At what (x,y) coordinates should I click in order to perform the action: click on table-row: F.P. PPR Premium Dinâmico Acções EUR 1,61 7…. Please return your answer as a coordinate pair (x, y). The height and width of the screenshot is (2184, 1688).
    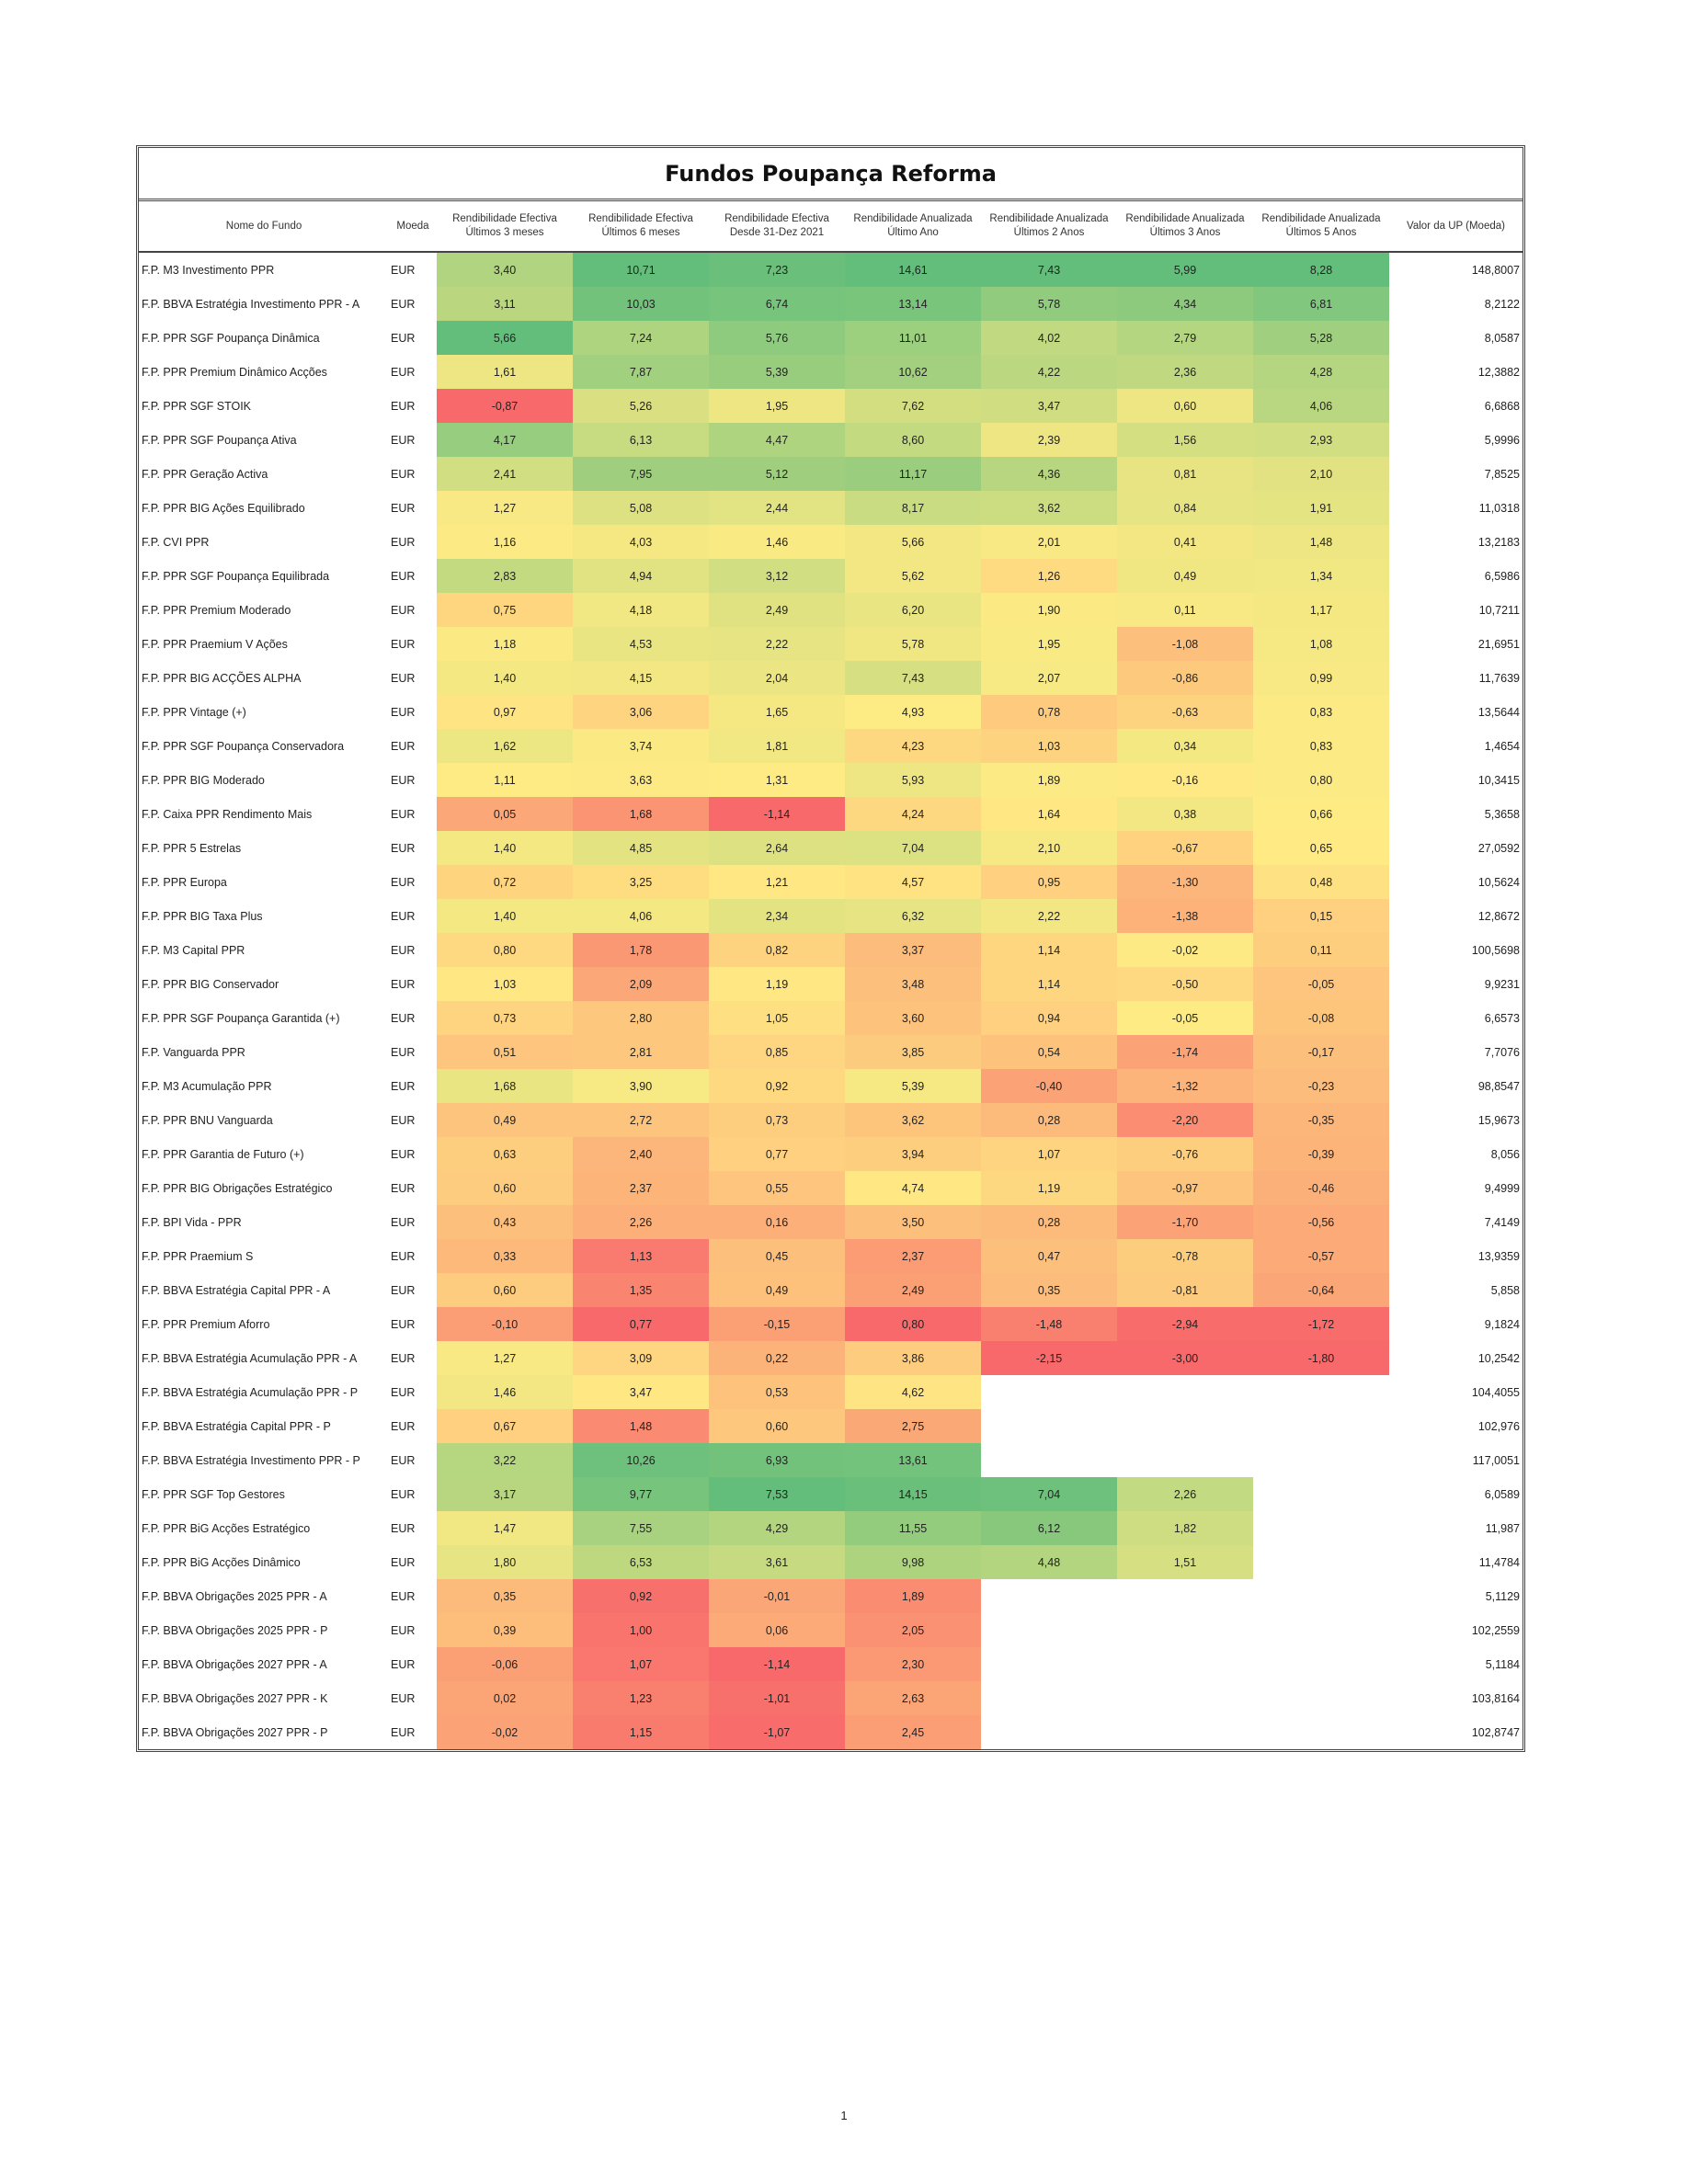
    Looking at the image, I should click on (831, 372).